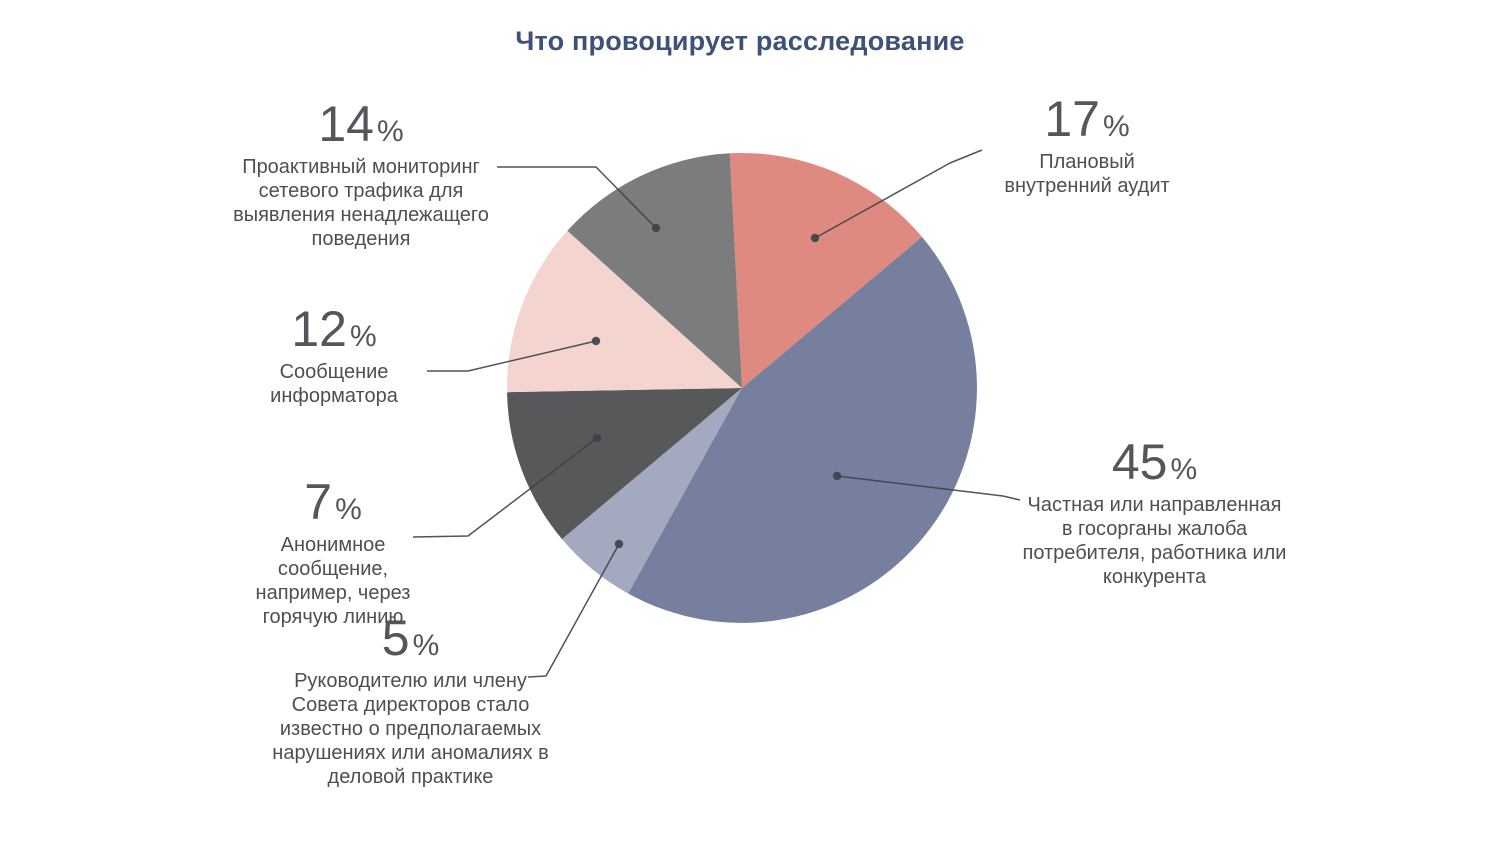 This screenshot has height=858, width=1500. Describe the element at coordinates (361, 239) in the screenshot. I see `callout-text-line: поведения` at that location.